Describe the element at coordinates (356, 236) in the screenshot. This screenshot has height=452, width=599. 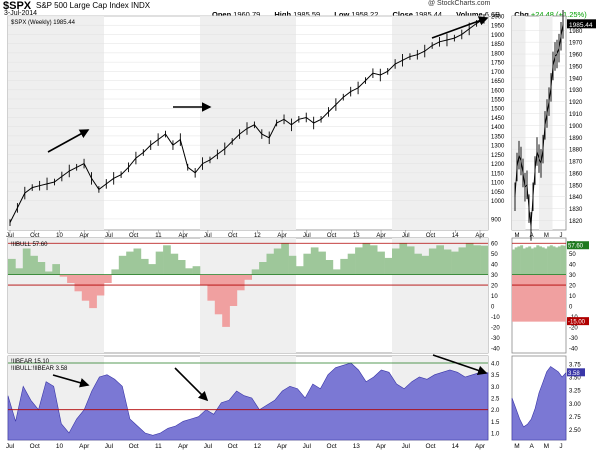
I see `price-x-tick-label: 13` at that location.